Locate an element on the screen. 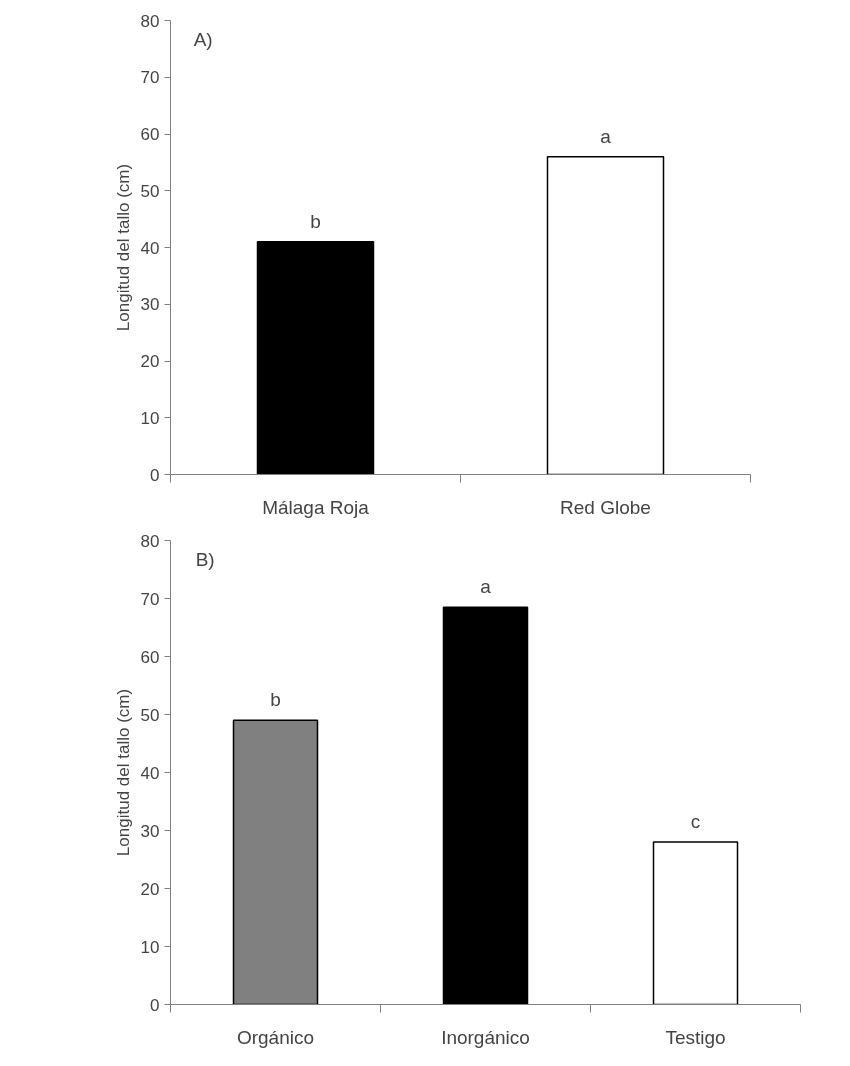 The width and height of the screenshot is (850, 1066). x-tick-label: Orgánico is located at coordinates (275, 1037).